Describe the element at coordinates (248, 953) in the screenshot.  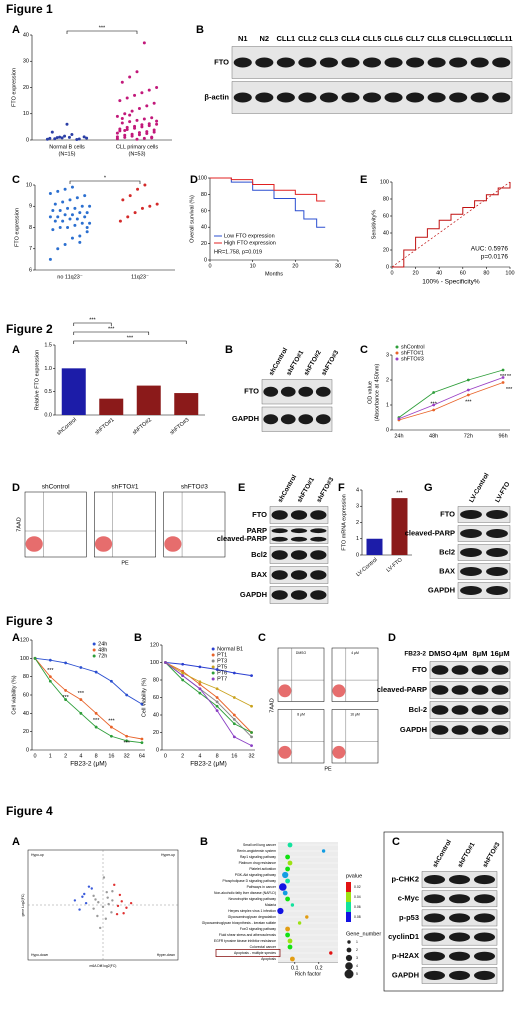
I see `highlight-box` at that location.